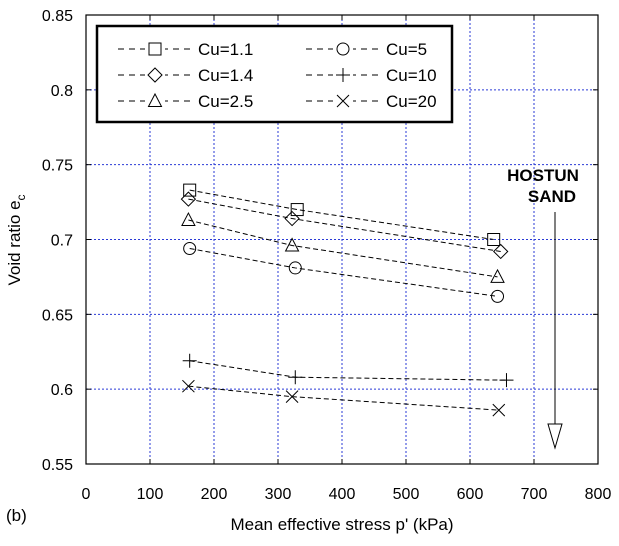 This screenshot has width=619, height=546. I want to click on legend: Cu=1.1 Cu=1.4 Cu=2.5 Cu=5 Cu=10 Cu=20, so click(274, 74).